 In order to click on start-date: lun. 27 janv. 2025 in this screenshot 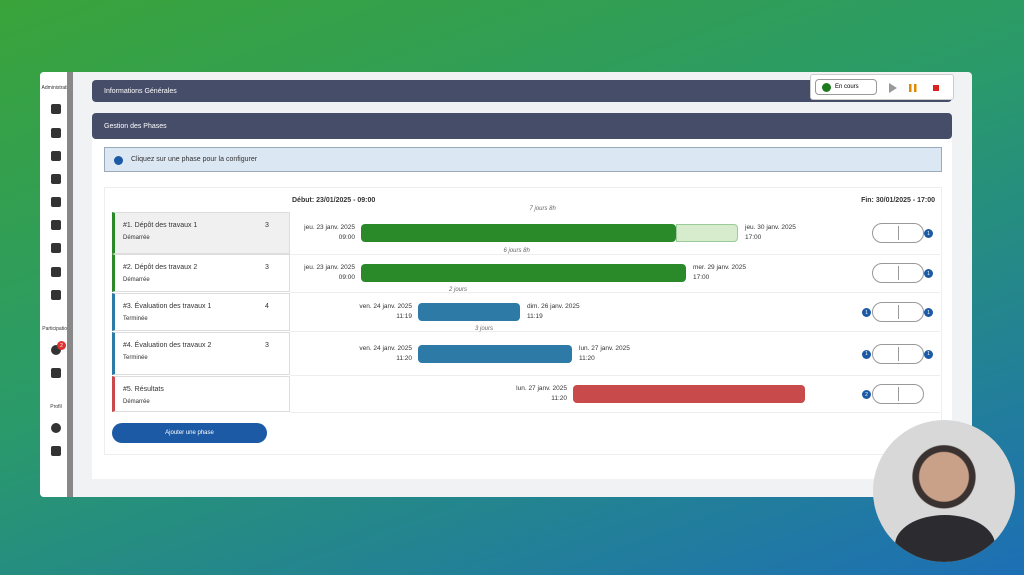, I will do `click(541, 388)`.